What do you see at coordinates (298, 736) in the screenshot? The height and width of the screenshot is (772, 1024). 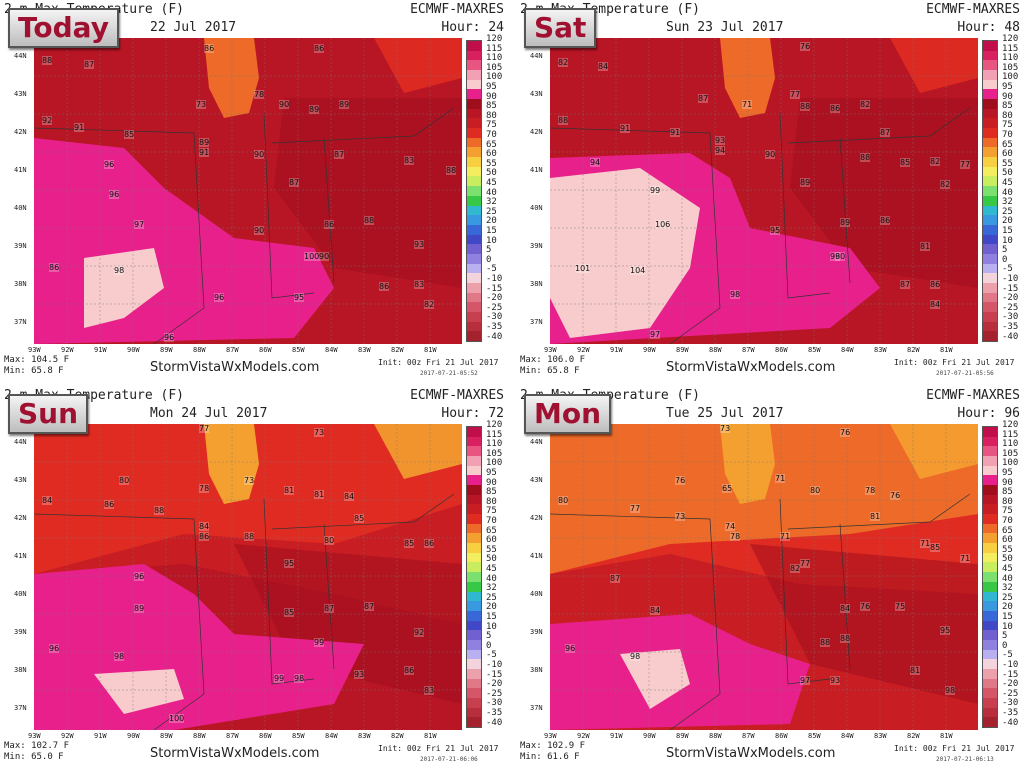 I see `longitude-label: 85W` at bounding box center [298, 736].